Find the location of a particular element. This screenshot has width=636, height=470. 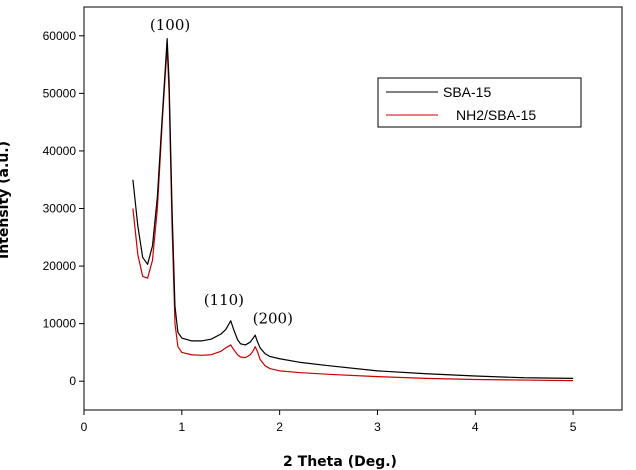

legend: SBA-15 NH2/SBA-15 is located at coordinates (479, 102).